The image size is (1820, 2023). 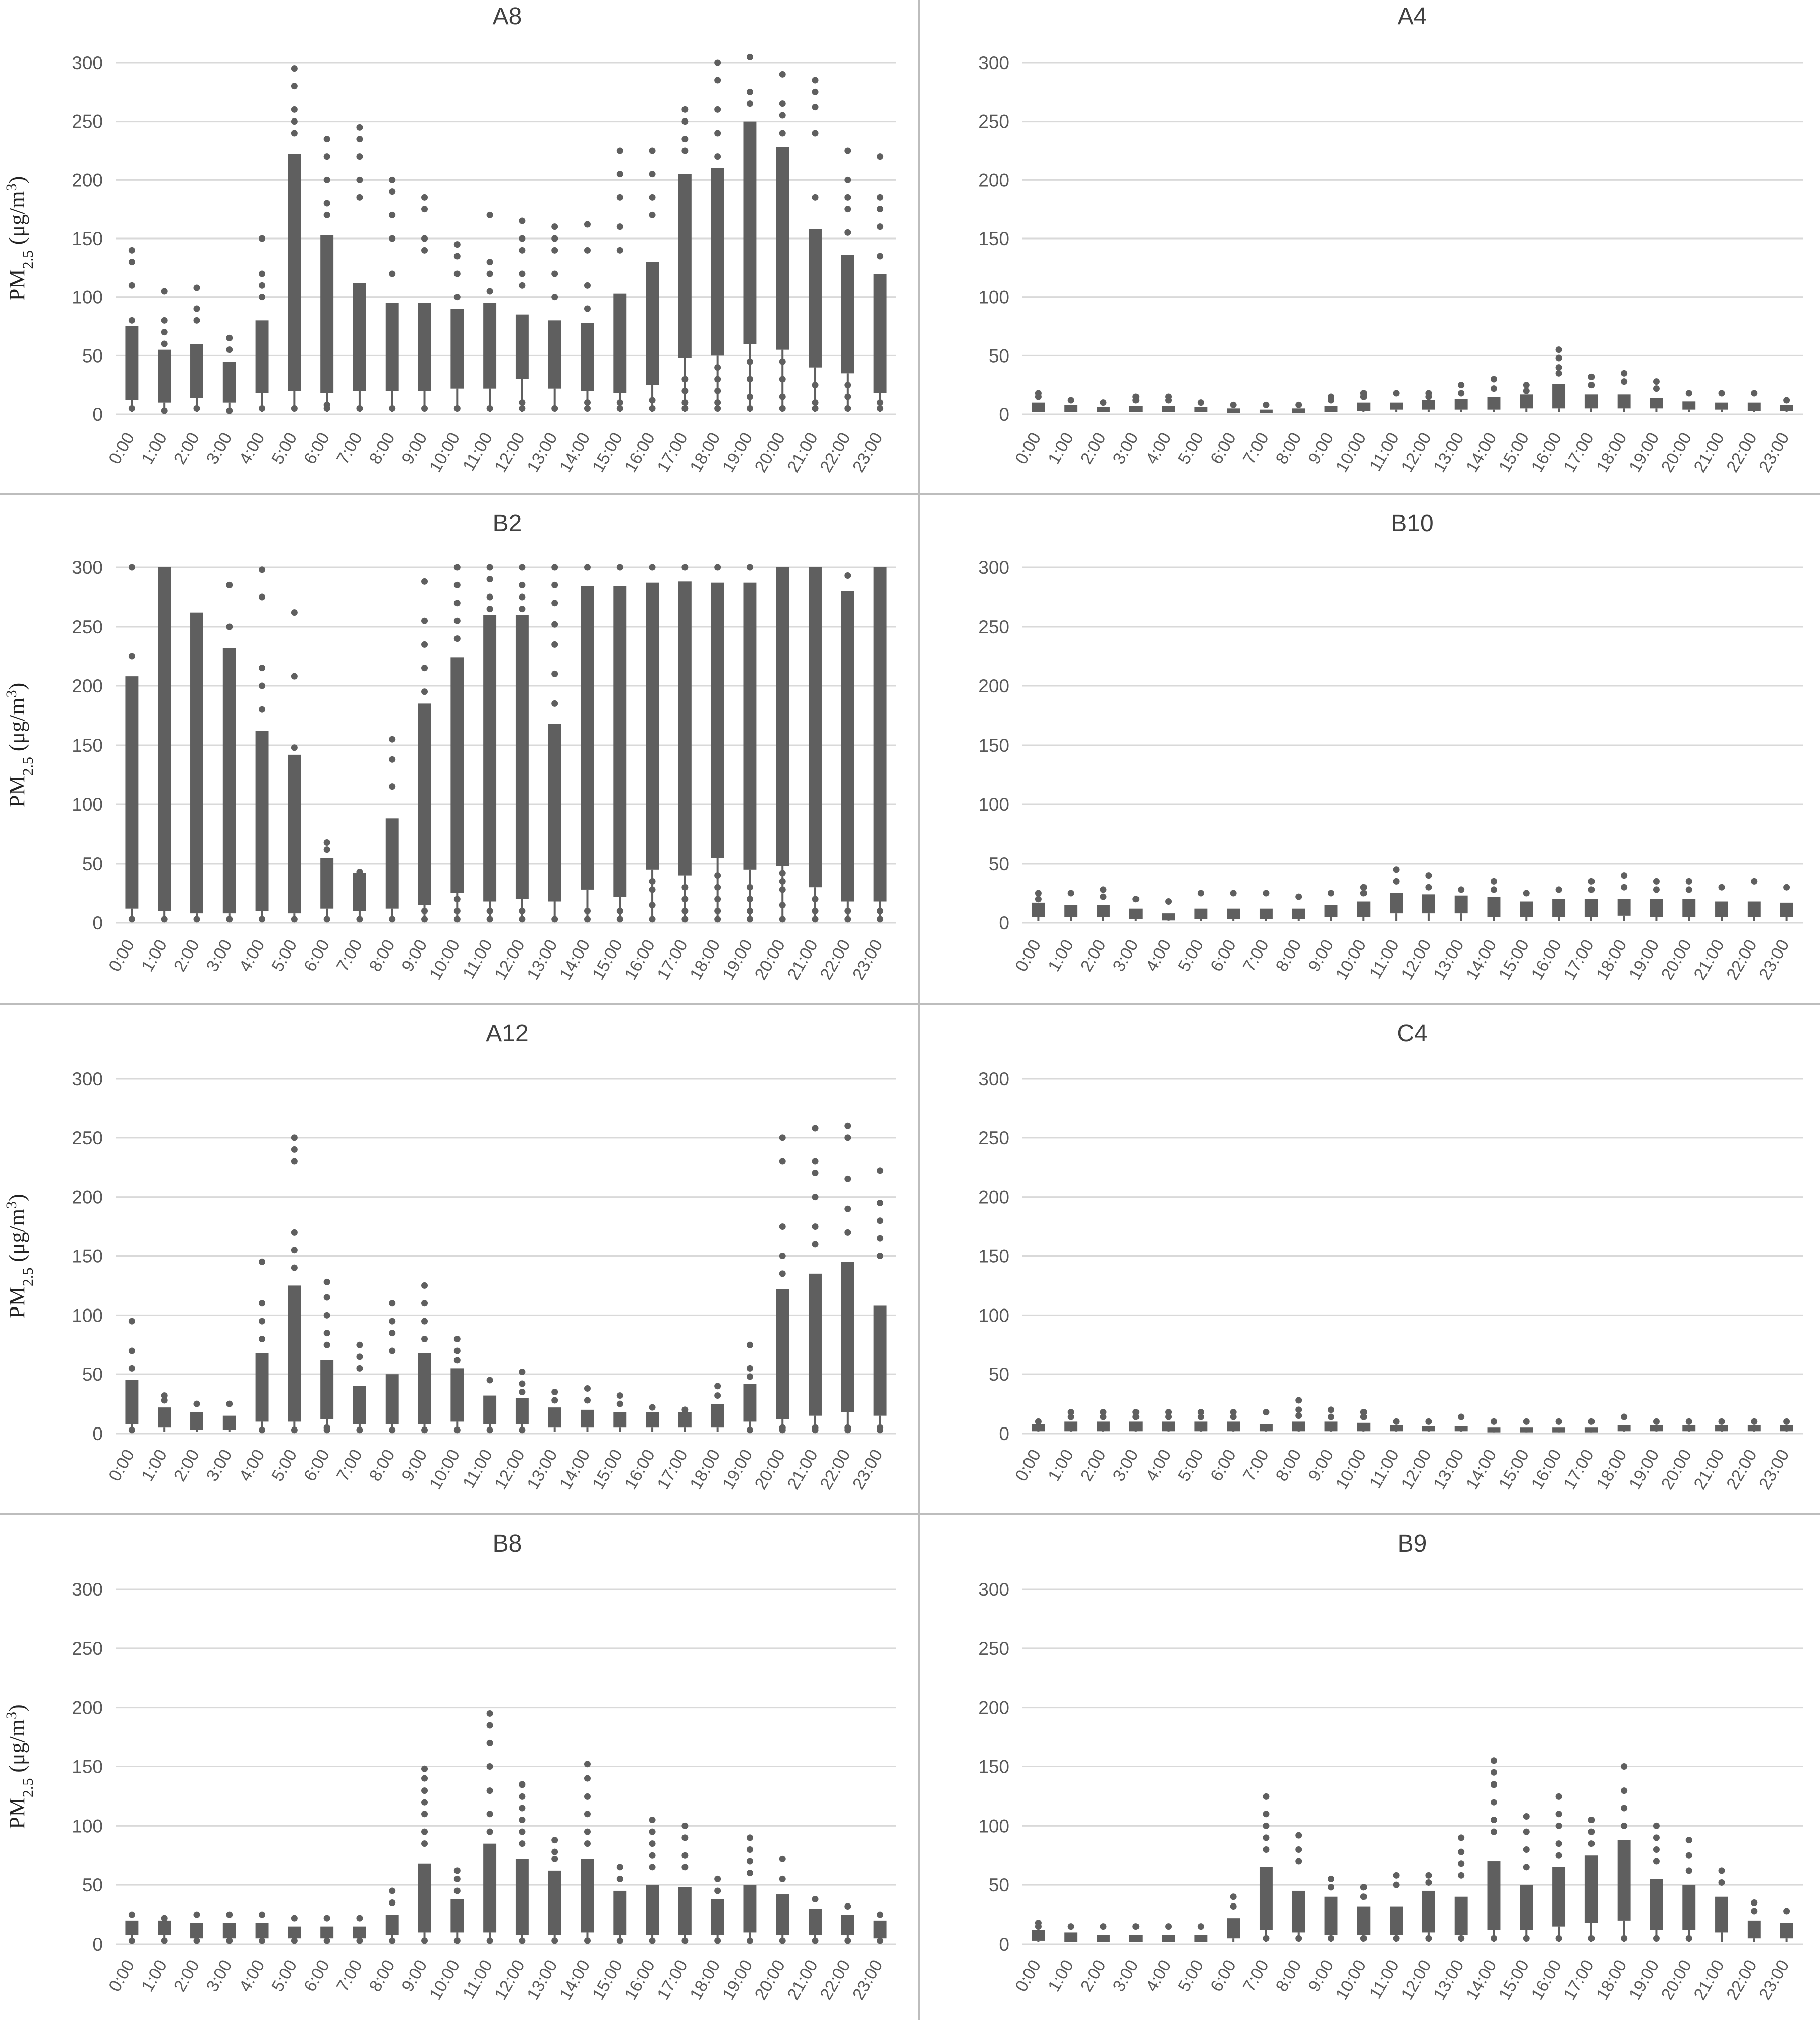 I want to click on x-tick-label: 3:00, so click(x=1126, y=1976).